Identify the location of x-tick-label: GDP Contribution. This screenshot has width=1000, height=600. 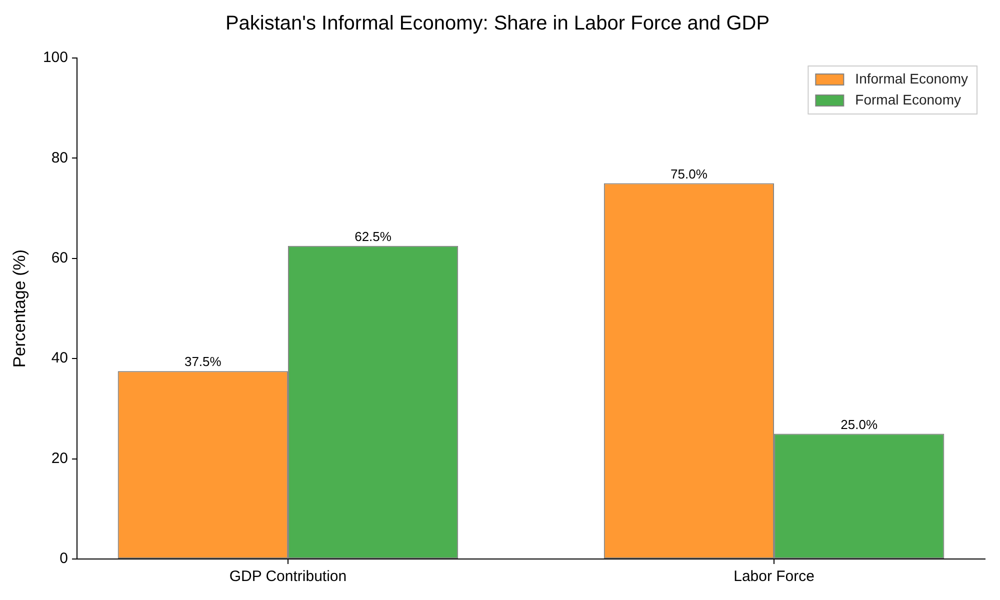
(288, 577).